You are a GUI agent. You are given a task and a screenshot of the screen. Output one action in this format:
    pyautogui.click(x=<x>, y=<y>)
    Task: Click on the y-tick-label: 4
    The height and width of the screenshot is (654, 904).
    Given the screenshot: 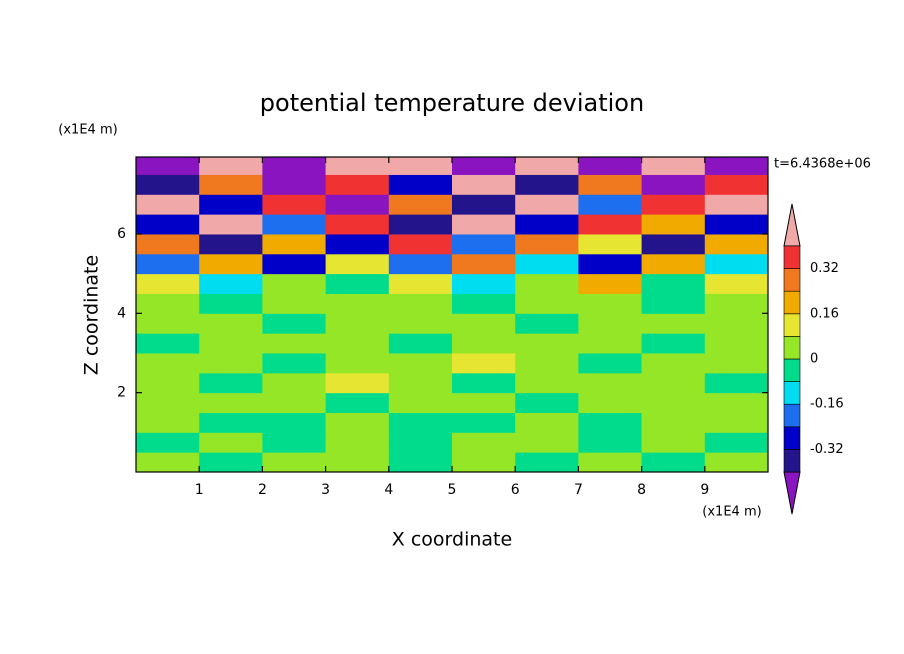 What is the action you would take?
    pyautogui.click(x=121, y=313)
    